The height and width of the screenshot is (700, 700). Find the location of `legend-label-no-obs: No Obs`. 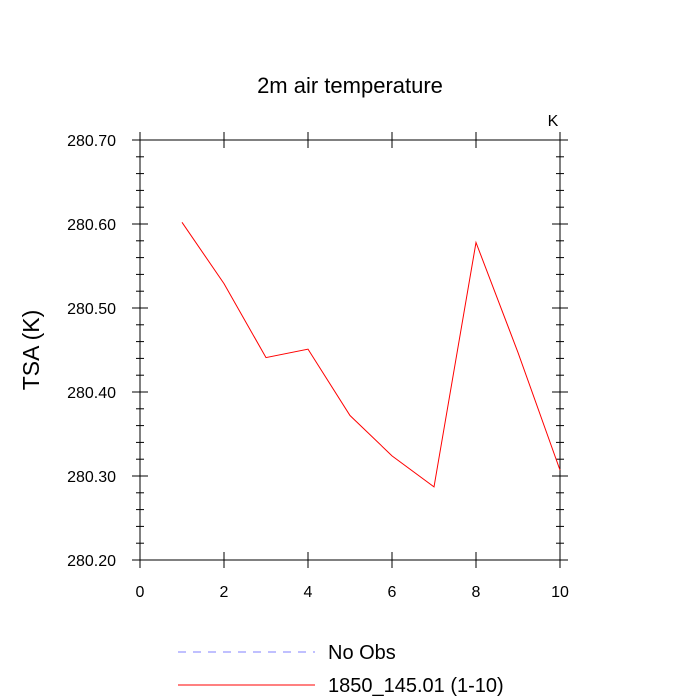

legend-label-no-obs: No Obs is located at coordinates (362, 653).